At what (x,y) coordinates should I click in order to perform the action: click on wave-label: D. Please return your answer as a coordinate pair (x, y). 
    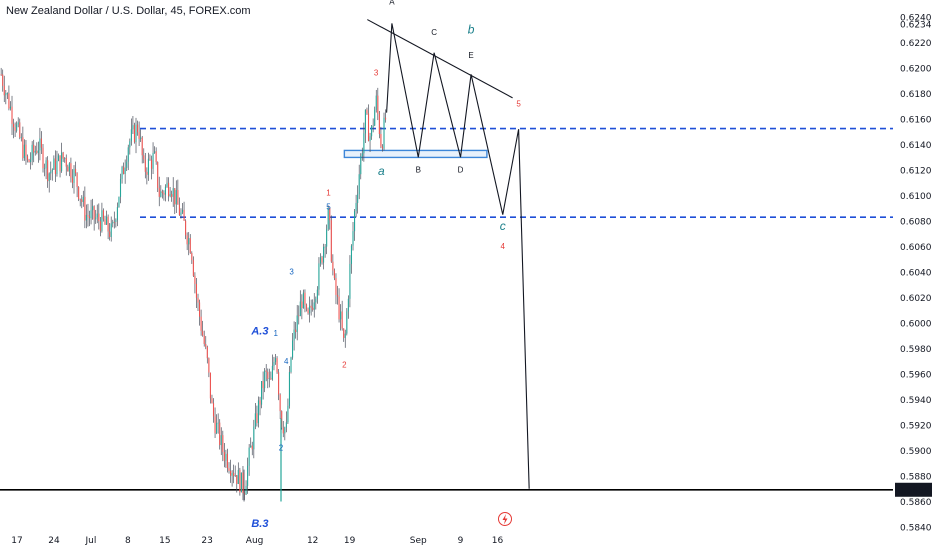
    Looking at the image, I should click on (461, 170).